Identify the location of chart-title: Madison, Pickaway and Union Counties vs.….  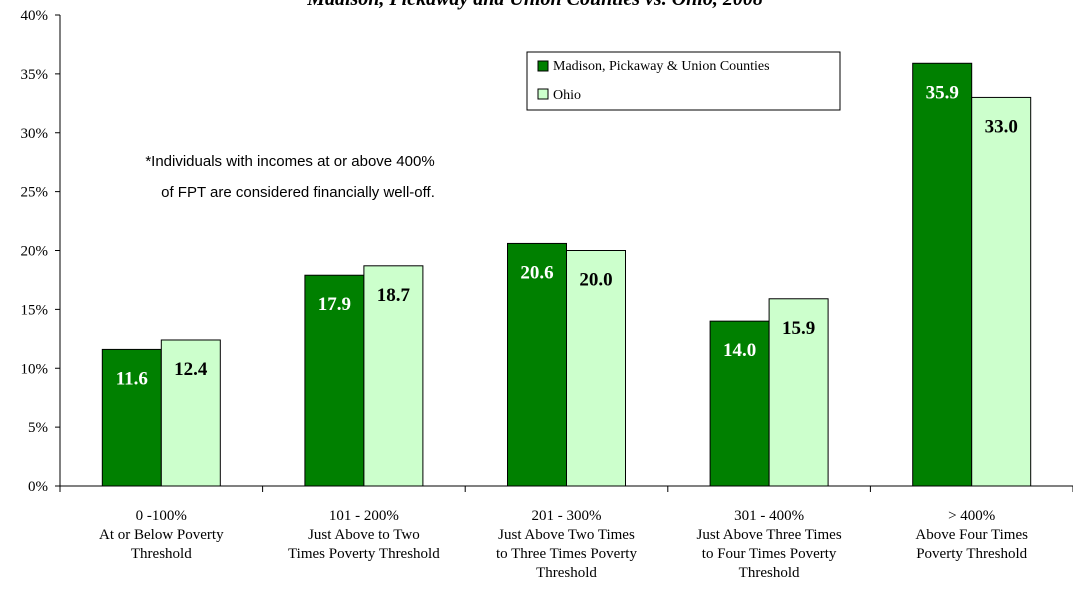
(534, 5).